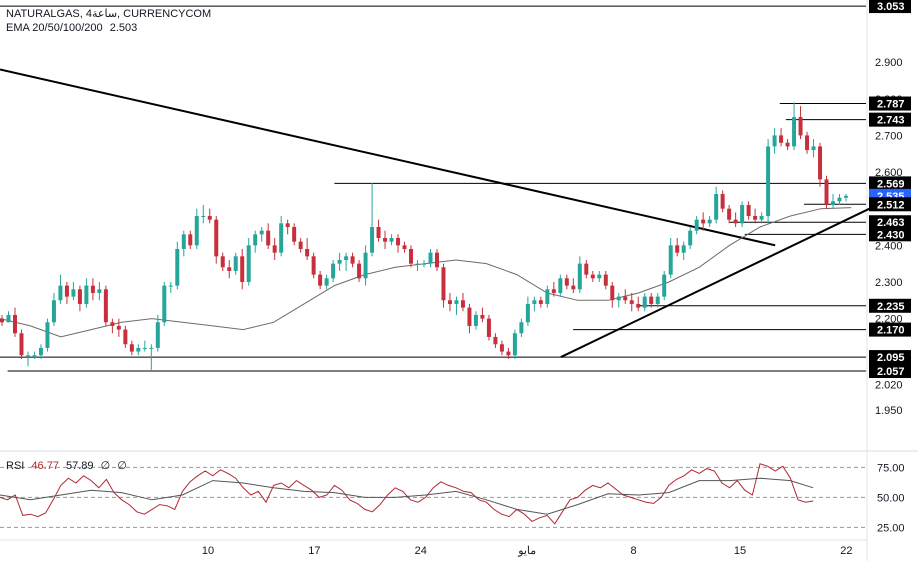 This screenshot has height=561, width=918. I want to click on rsi-tick-label: 50.00, so click(891, 498).